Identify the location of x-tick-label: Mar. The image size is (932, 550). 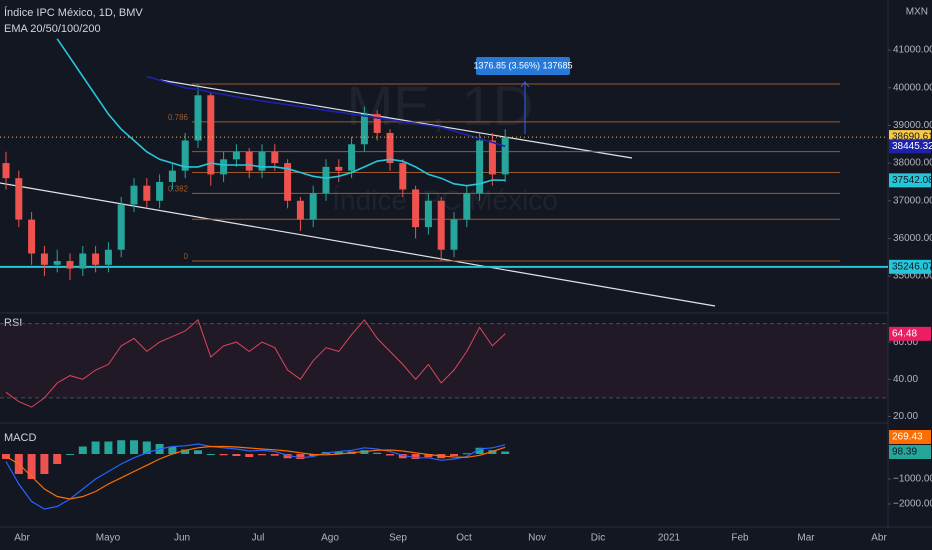
(806, 538).